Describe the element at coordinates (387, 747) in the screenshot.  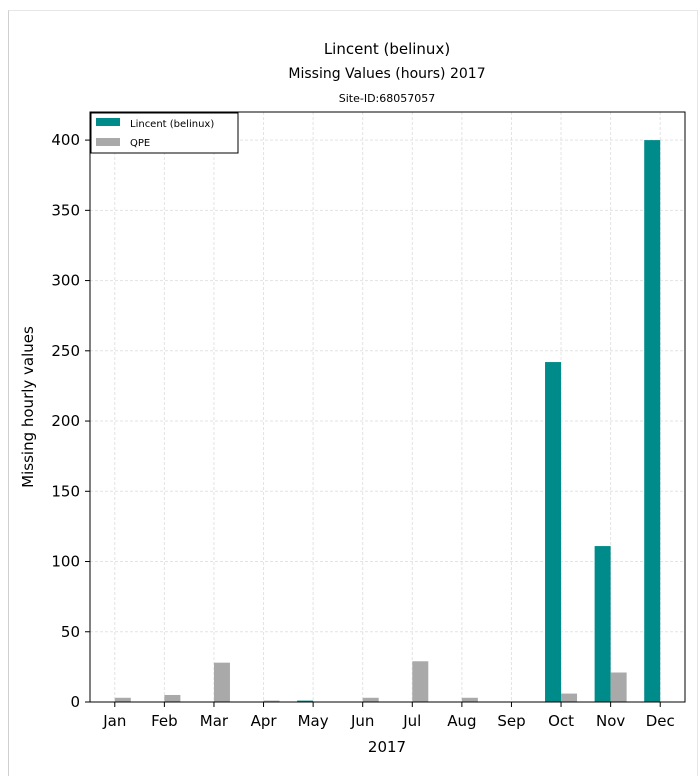
I see `x-axis-label: 2017` at that location.